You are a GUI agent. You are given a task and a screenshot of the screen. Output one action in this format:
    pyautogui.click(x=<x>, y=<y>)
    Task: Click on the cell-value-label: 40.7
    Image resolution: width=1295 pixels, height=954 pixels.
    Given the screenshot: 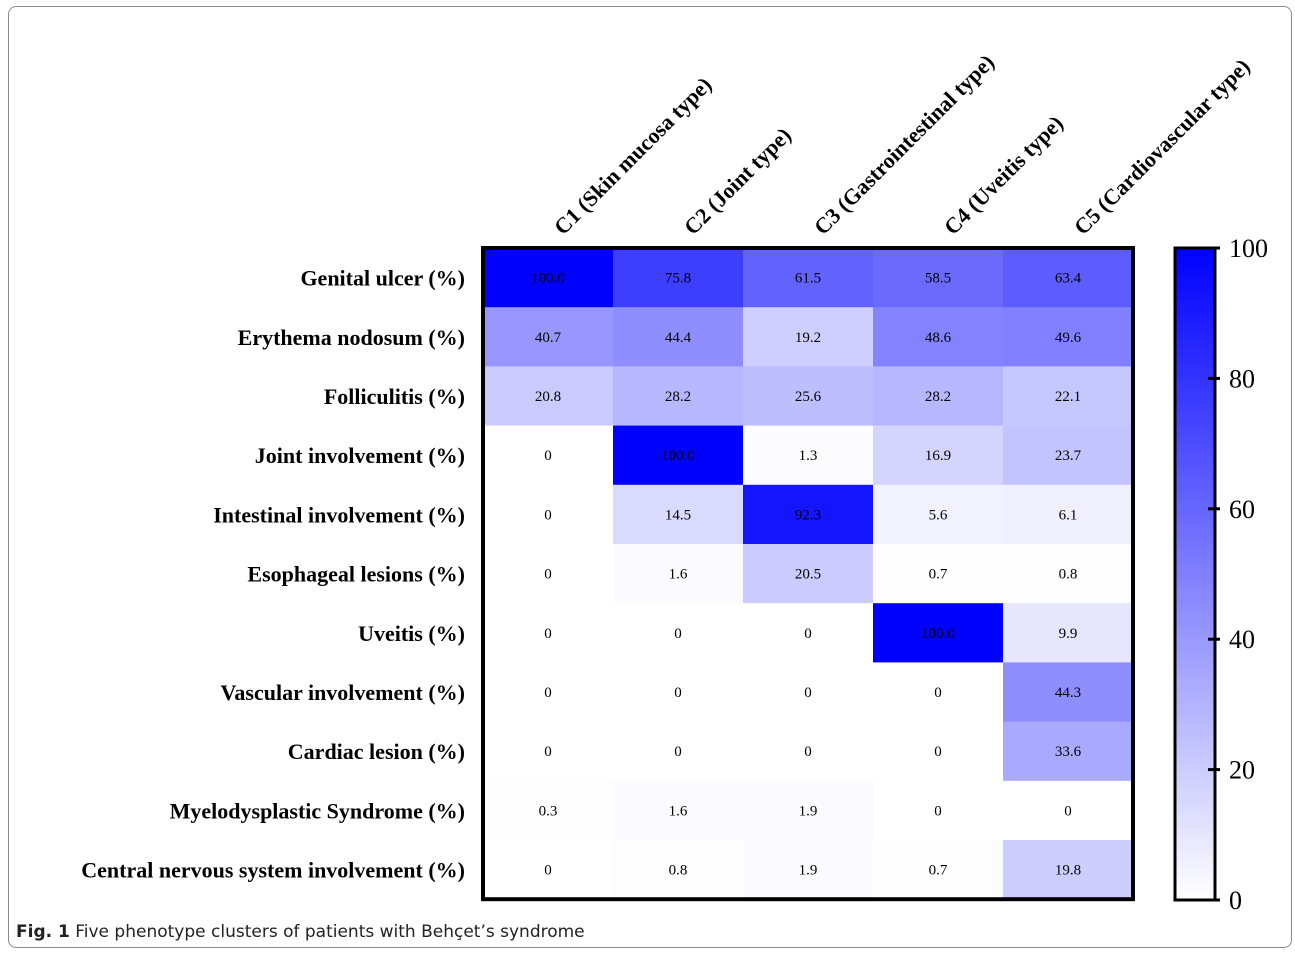 What is the action you would take?
    pyautogui.click(x=548, y=338)
    